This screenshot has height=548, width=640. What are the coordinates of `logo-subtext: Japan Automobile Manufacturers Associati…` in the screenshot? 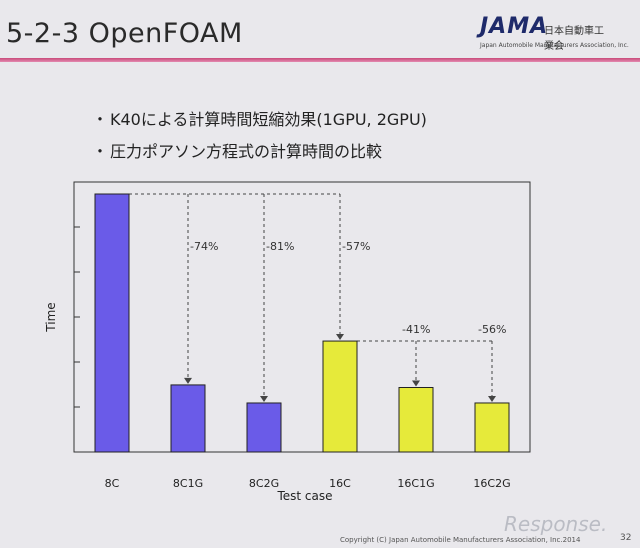 It's located at (554, 45).